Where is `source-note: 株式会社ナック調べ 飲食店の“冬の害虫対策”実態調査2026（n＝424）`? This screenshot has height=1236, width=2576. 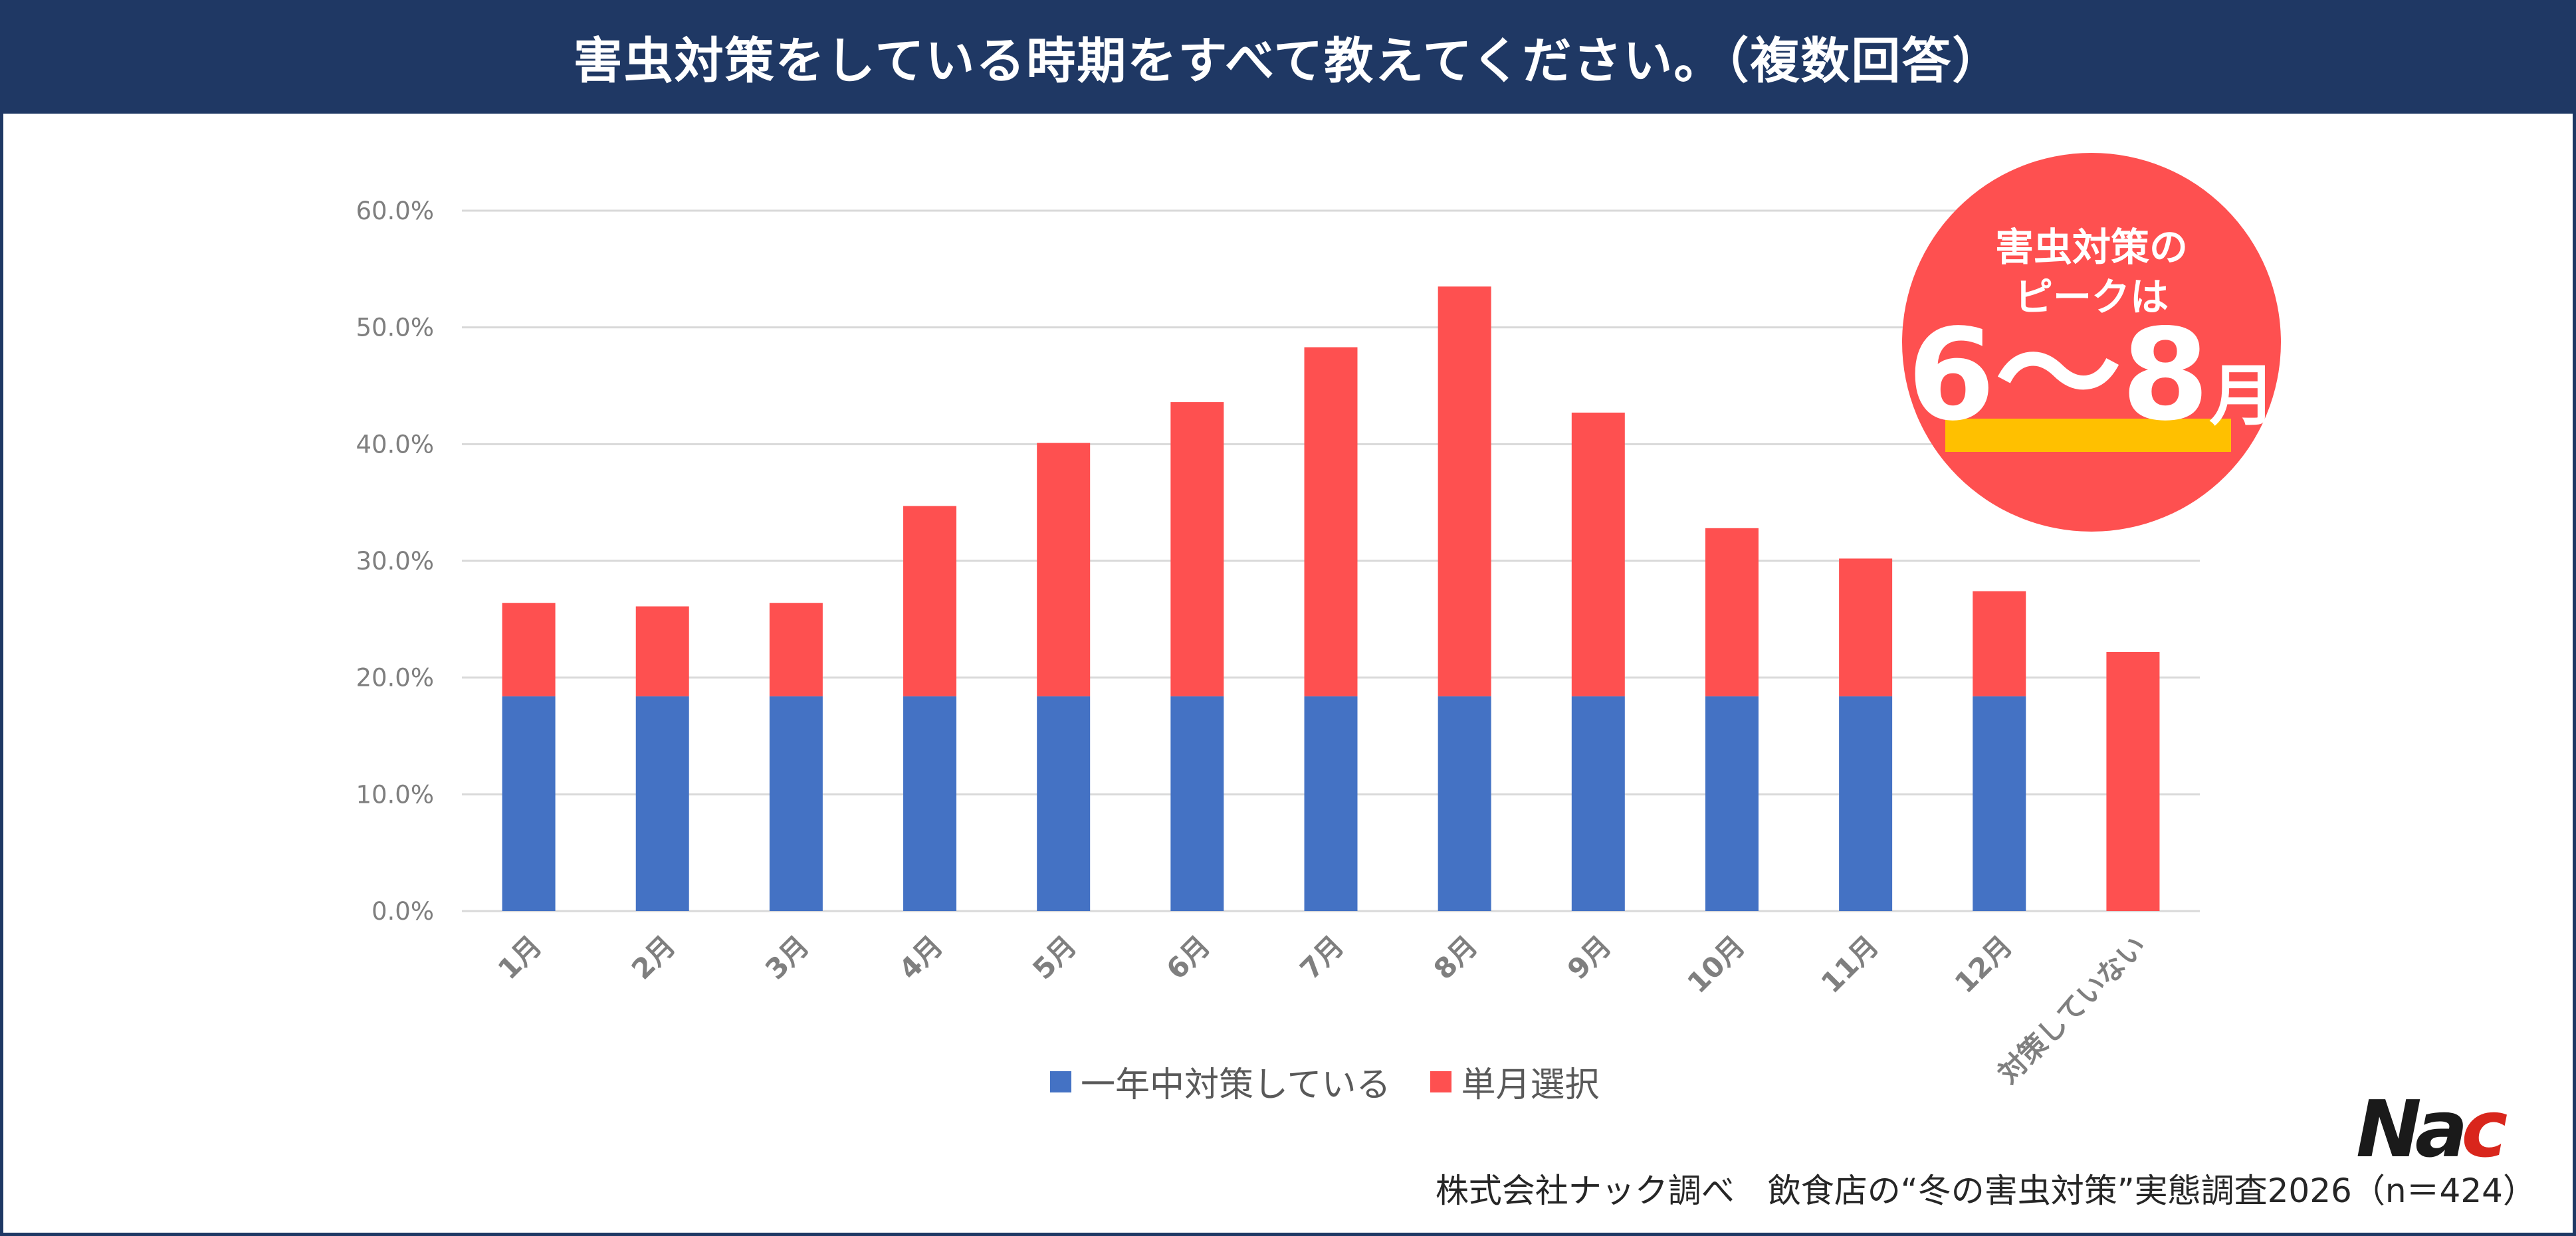 source-note: 株式会社ナック調べ 飲食店の“冬の害虫対策”実態調査2026（n＝424） is located at coordinates (1985, 1191).